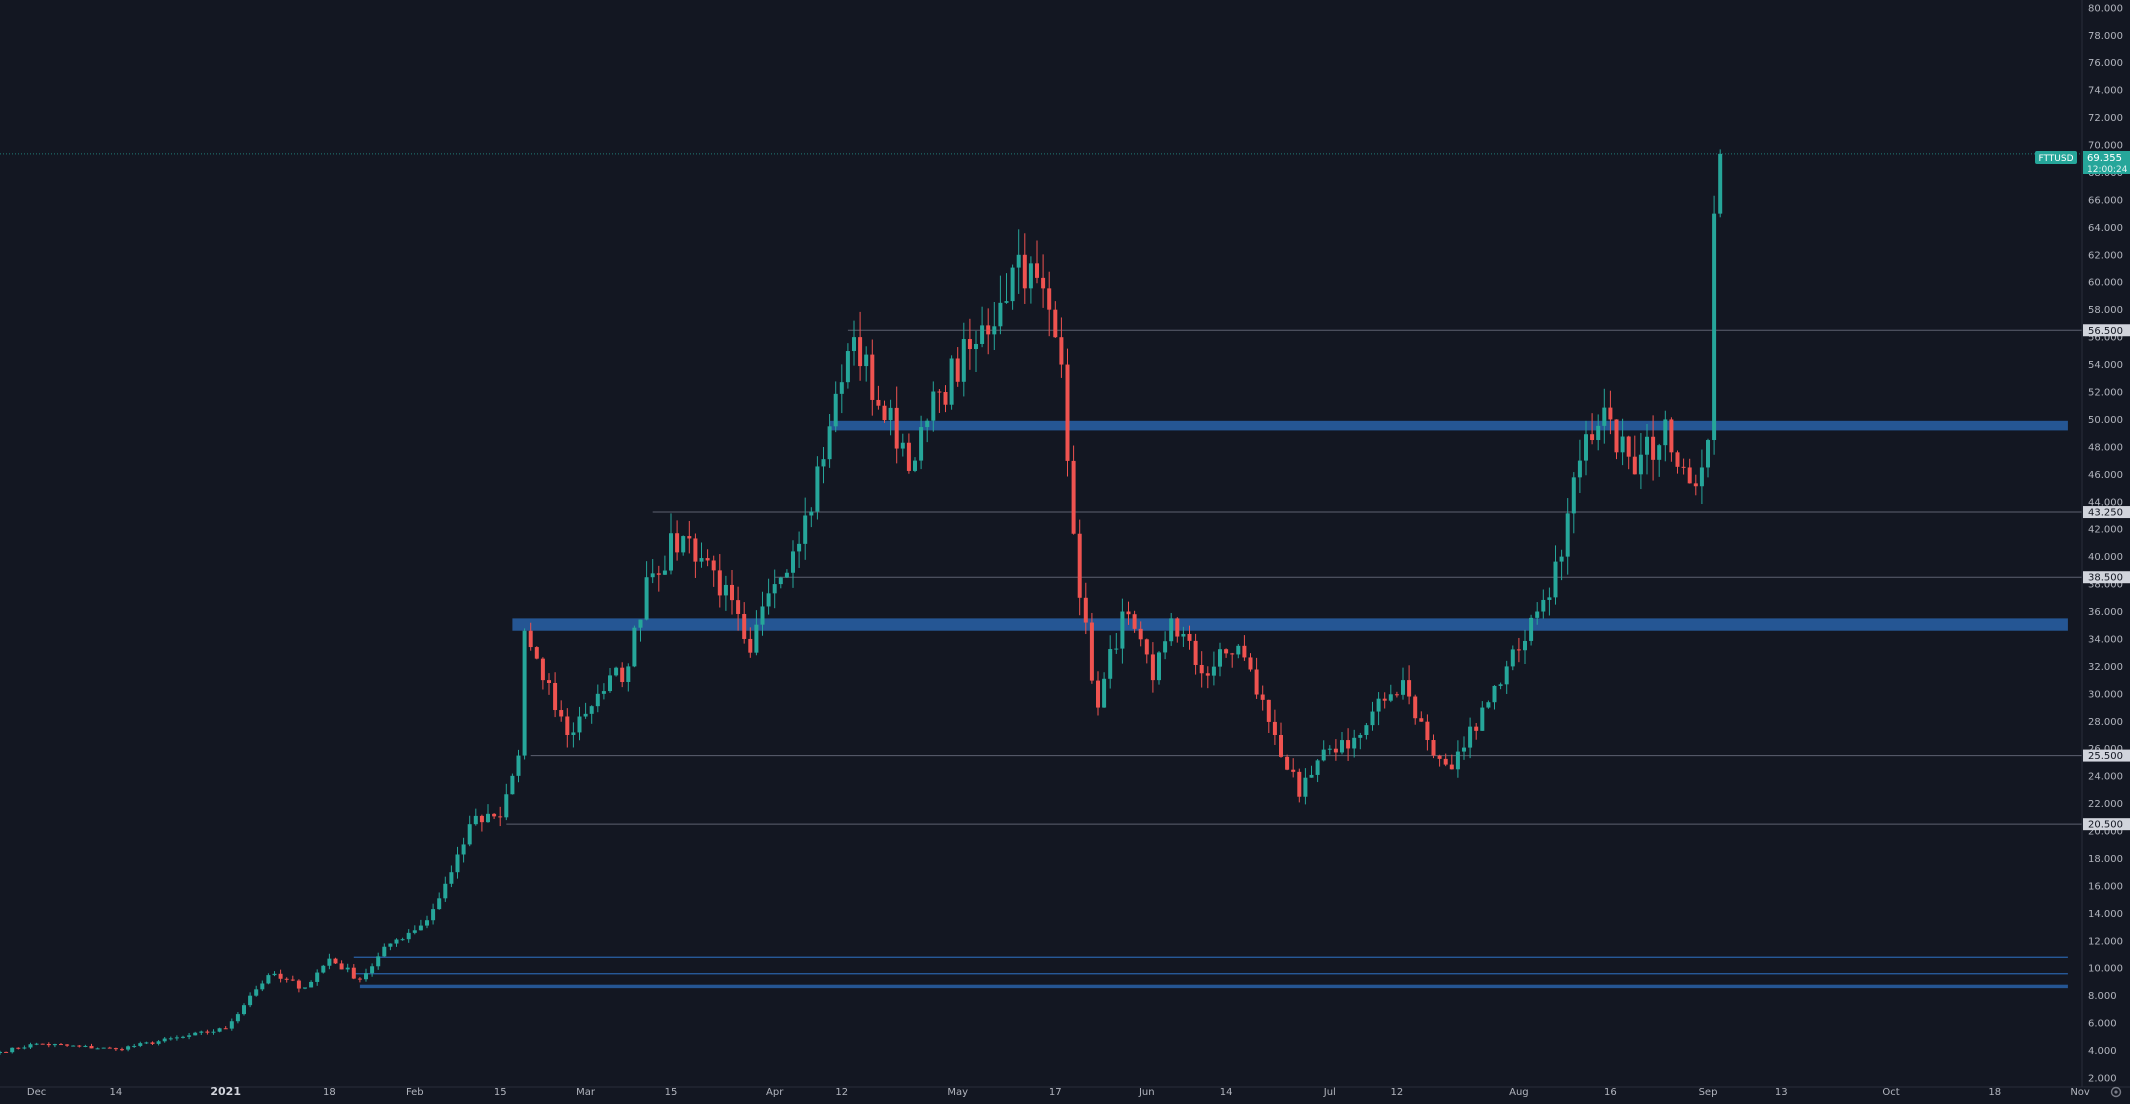 The width and height of the screenshot is (2130, 1104). Describe the element at coordinates (2105, 146) in the screenshot. I see `price-tick-label: 70.000` at that location.